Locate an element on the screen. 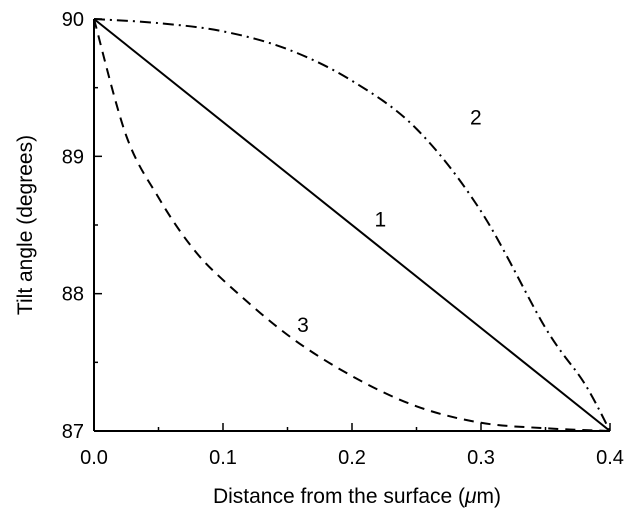  x-tick-label: 0.4 is located at coordinates (610, 458).